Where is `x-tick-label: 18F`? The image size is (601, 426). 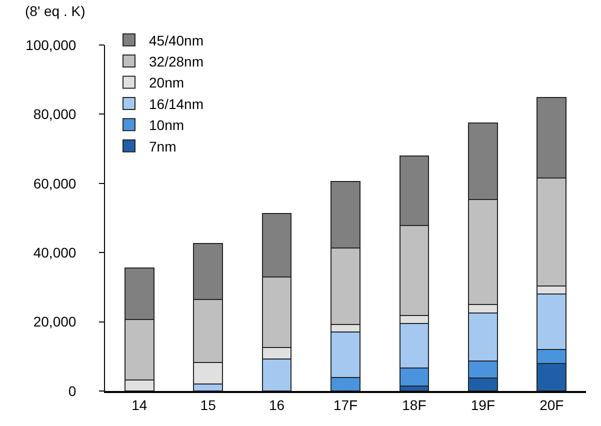 x-tick-label: 18F is located at coordinates (414, 404).